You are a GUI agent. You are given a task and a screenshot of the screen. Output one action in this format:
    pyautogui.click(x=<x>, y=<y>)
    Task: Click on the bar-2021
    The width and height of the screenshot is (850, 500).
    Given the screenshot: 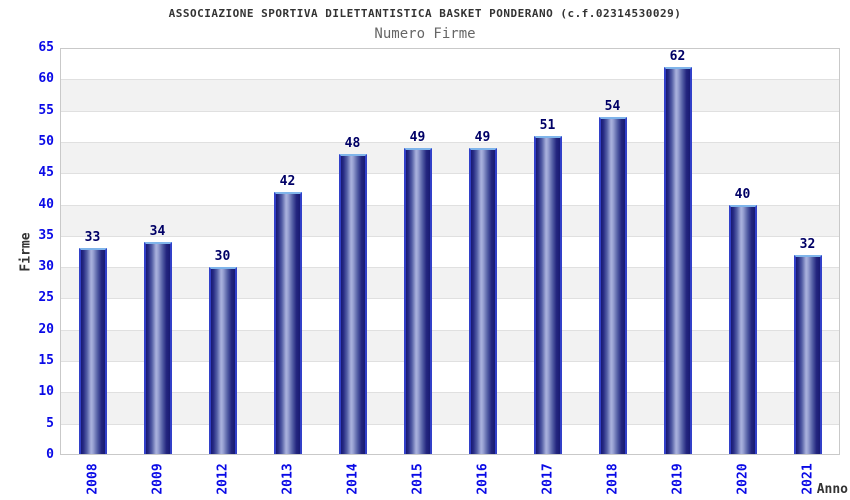 What is the action you would take?
    pyautogui.click(x=807, y=354)
    